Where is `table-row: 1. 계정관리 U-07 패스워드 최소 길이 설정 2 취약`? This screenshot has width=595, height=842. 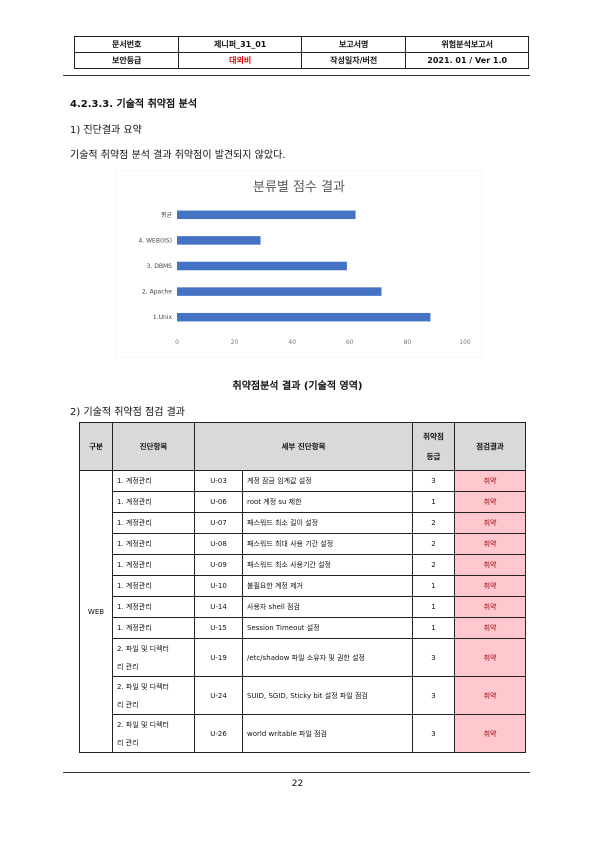
table-row: 1. 계정관리 U-07 패스워드 최소 길이 설정 2 취약 is located at coordinates (303, 523).